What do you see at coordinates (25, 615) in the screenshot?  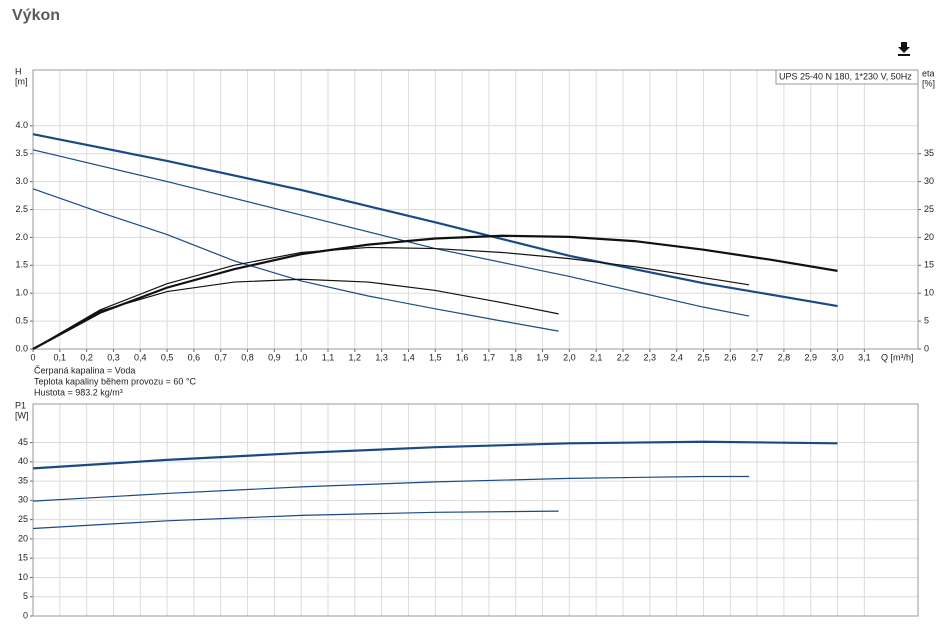 I see `y-tick-label: 0` at bounding box center [25, 615].